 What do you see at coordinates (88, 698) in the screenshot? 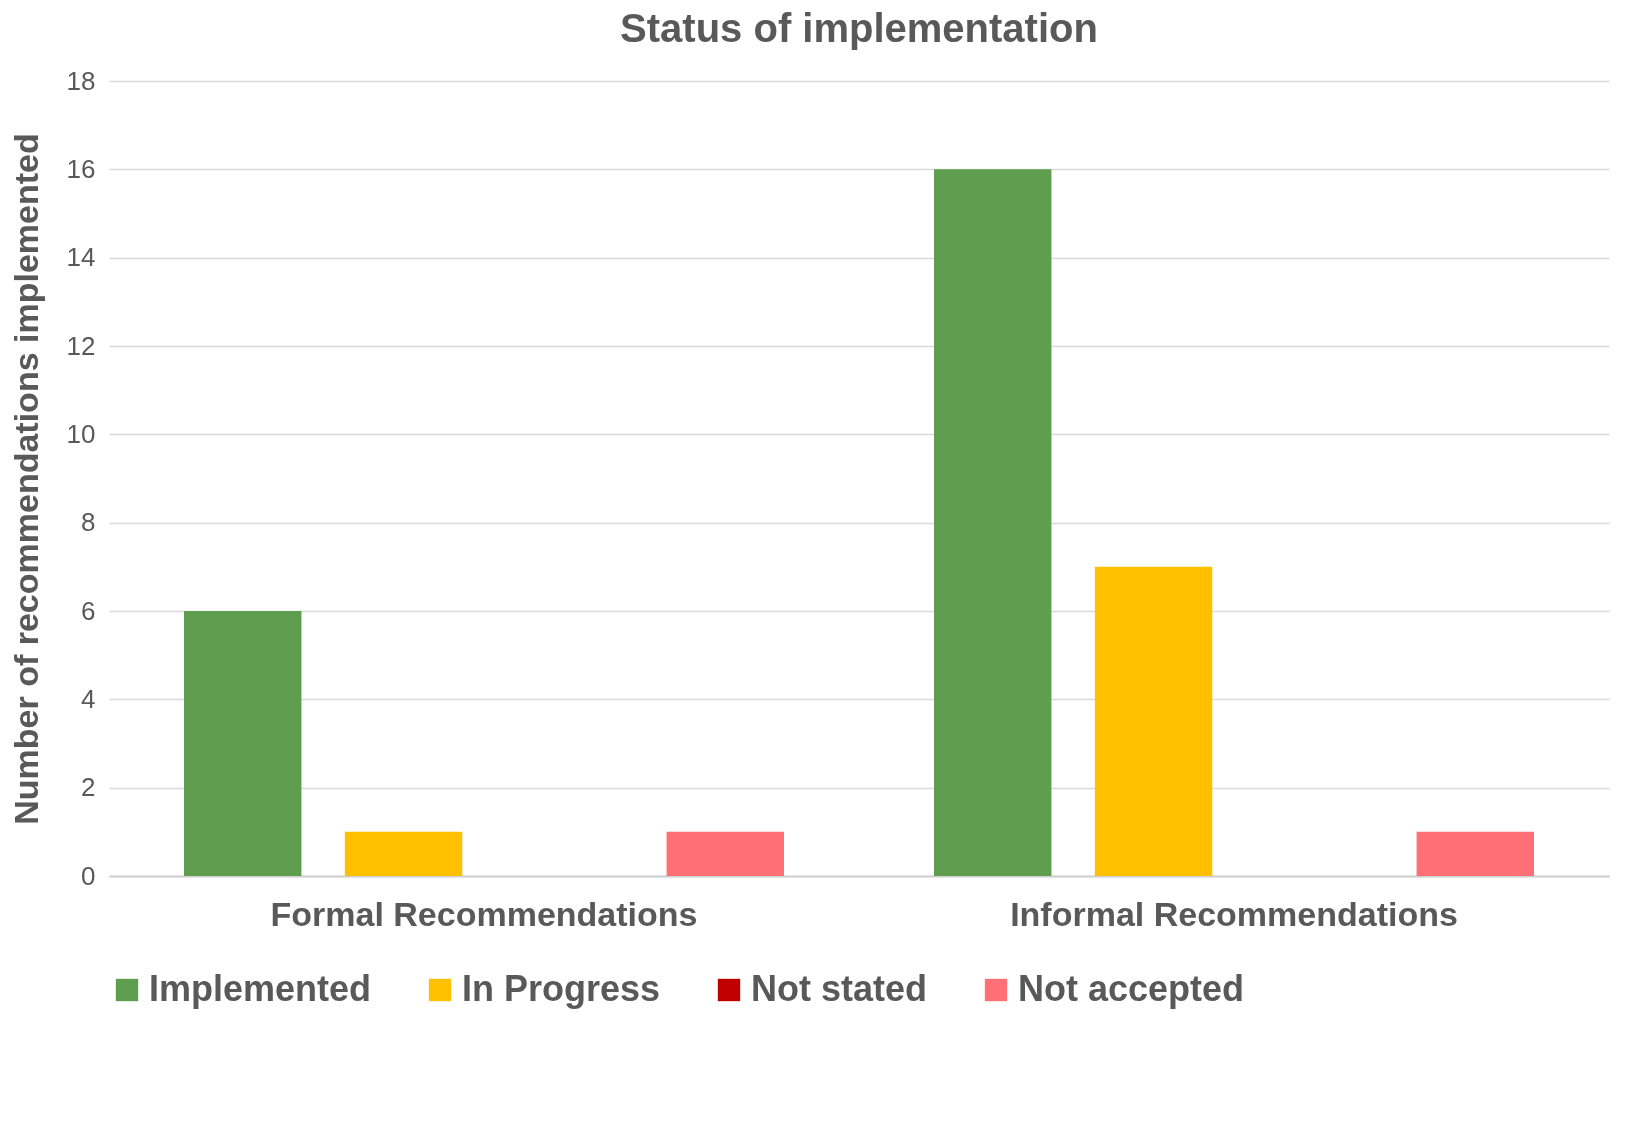
I see `y-tick-label: 4` at bounding box center [88, 698].